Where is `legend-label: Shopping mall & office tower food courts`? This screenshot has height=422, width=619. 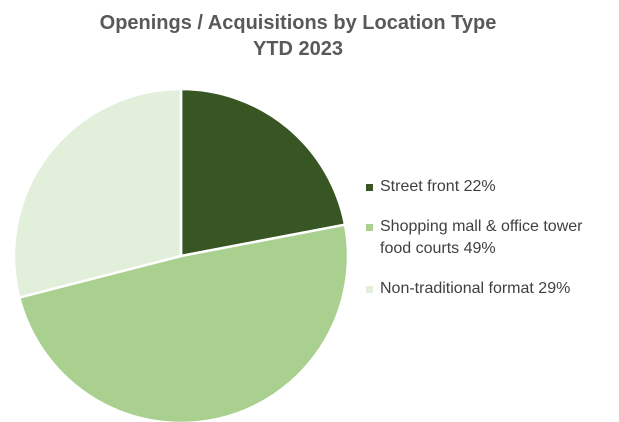 legend-label: Shopping mall & office tower food courts is located at coordinates (481, 237).